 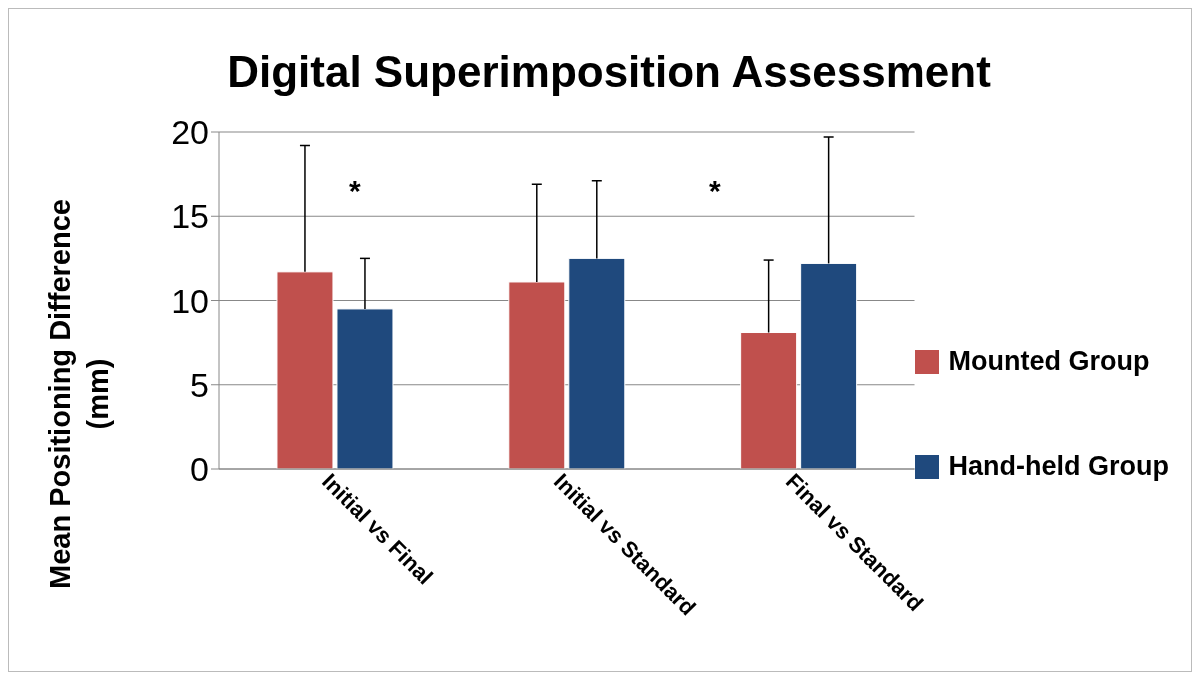 I want to click on legend-label: Mounted Group, so click(x=1049, y=361).